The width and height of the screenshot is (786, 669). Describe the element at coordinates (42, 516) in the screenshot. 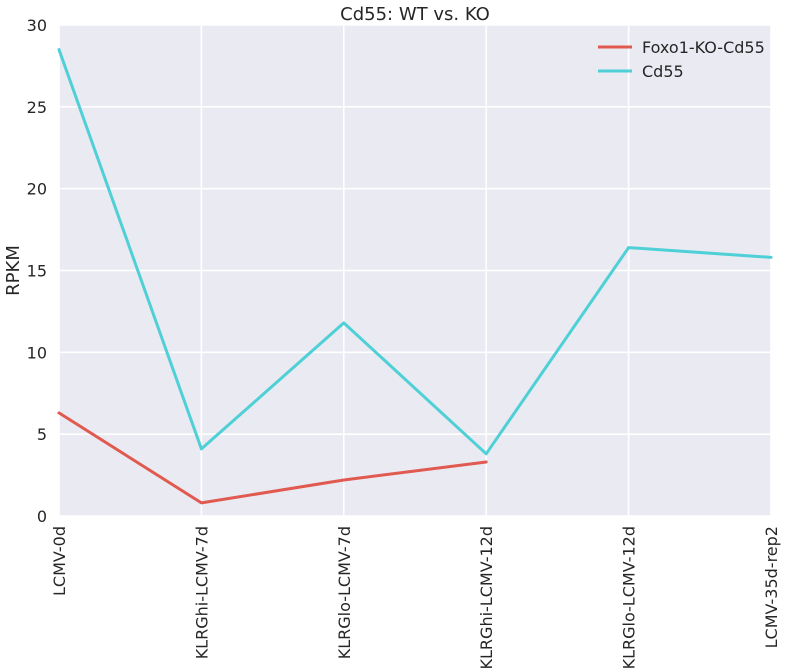

I see `y-tick-label: 0` at that location.